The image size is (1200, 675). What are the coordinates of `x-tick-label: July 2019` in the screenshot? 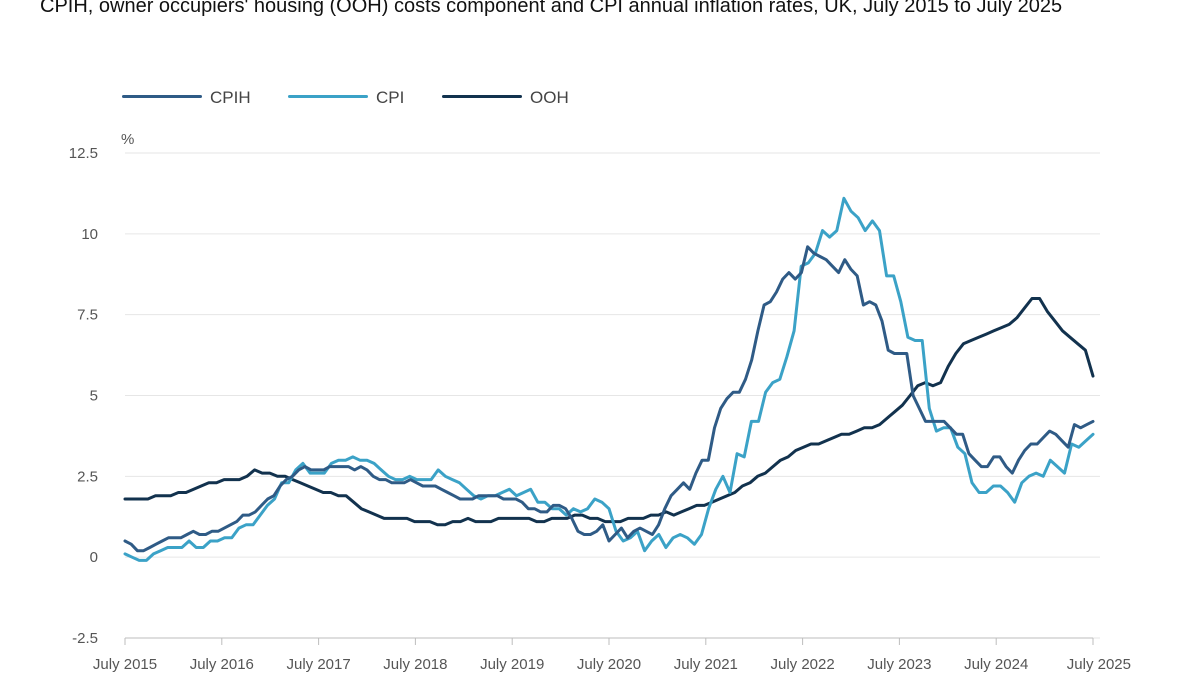 It's located at (512, 664).